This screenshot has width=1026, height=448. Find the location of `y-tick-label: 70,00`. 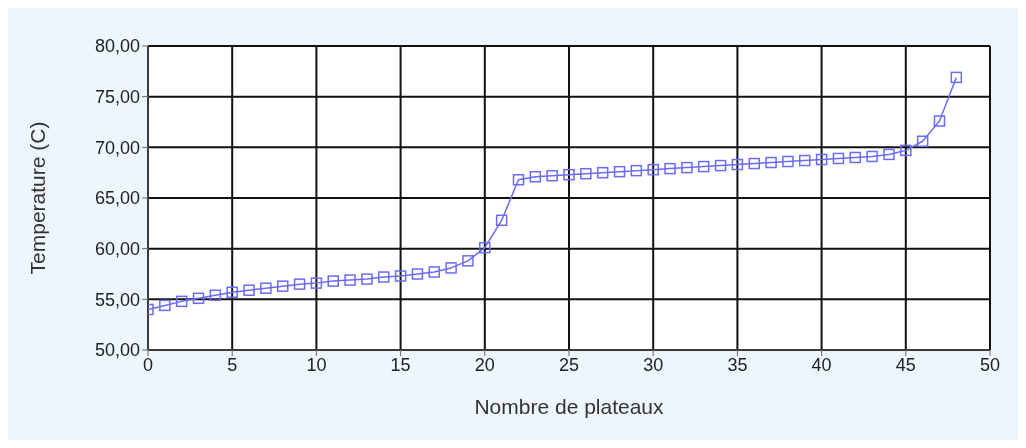

y-tick-label: 70,00 is located at coordinates (117, 147).